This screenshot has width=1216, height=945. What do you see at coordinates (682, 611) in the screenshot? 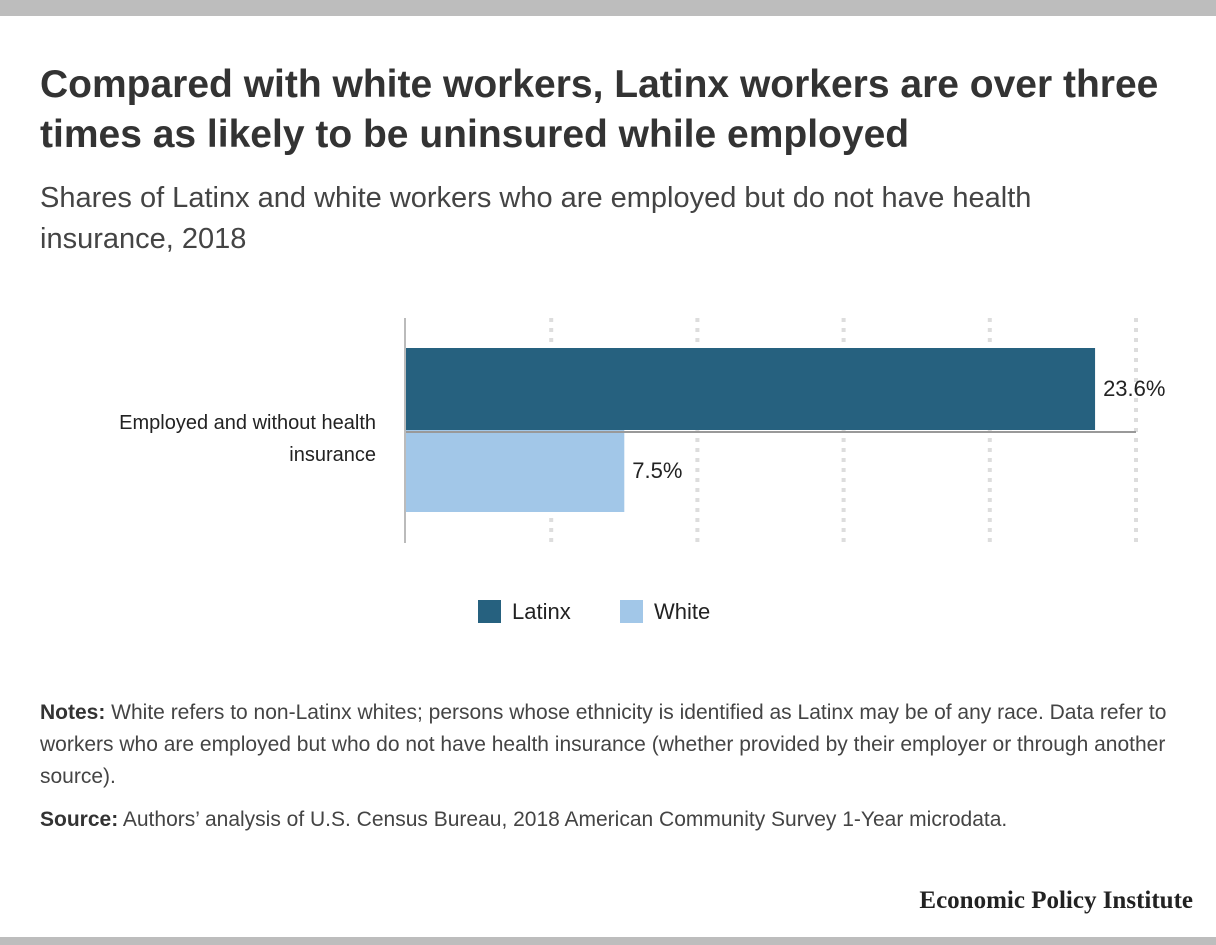
I see `legend-label-white: White` at bounding box center [682, 611].